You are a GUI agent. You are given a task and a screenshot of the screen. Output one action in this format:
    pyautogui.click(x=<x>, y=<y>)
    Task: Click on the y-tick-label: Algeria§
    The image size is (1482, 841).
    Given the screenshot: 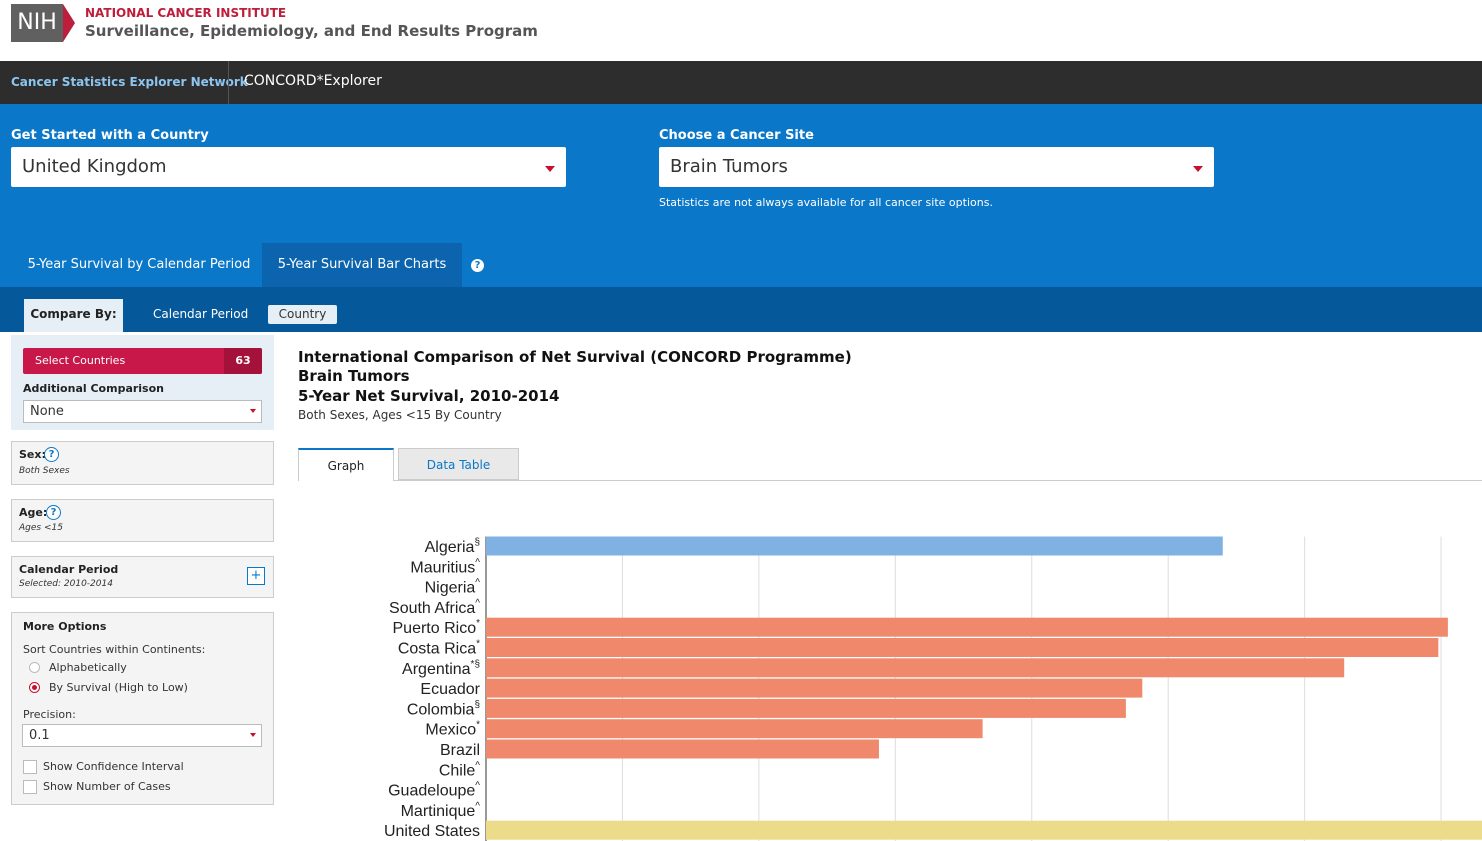 What is the action you would take?
    pyautogui.click(x=452, y=546)
    